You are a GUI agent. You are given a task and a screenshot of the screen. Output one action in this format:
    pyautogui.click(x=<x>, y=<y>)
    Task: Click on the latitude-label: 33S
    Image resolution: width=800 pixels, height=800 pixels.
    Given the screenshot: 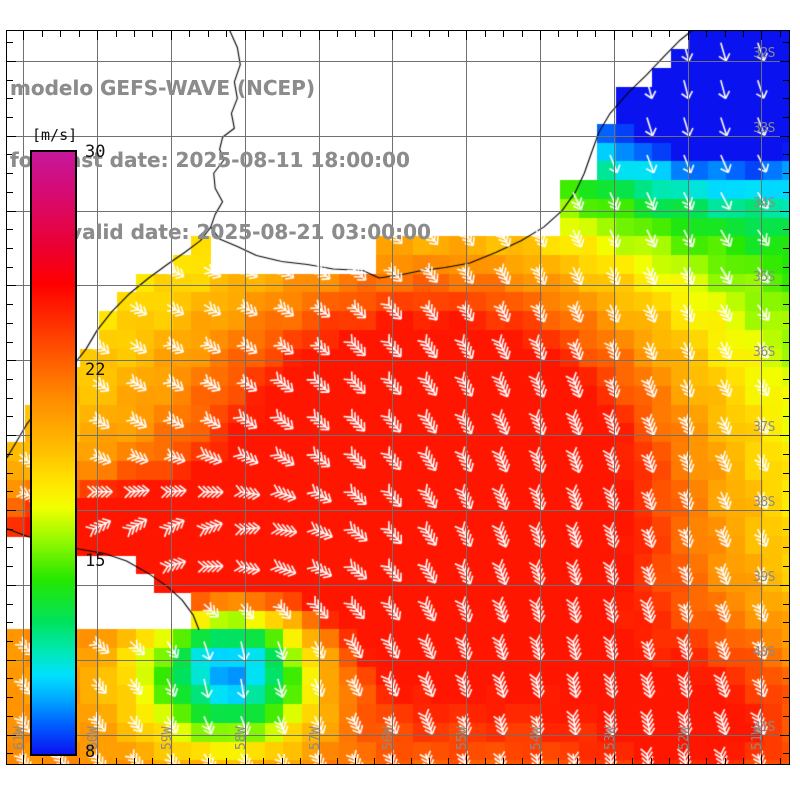 What is the action you would take?
    pyautogui.click(x=764, y=128)
    